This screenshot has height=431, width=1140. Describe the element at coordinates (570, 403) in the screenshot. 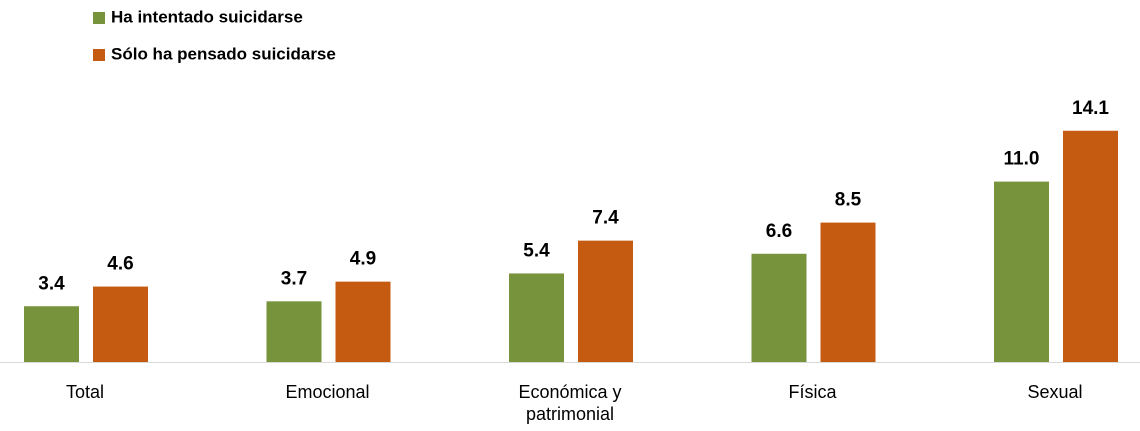

I see `x-tick-label: Económica y patrimonial` at that location.